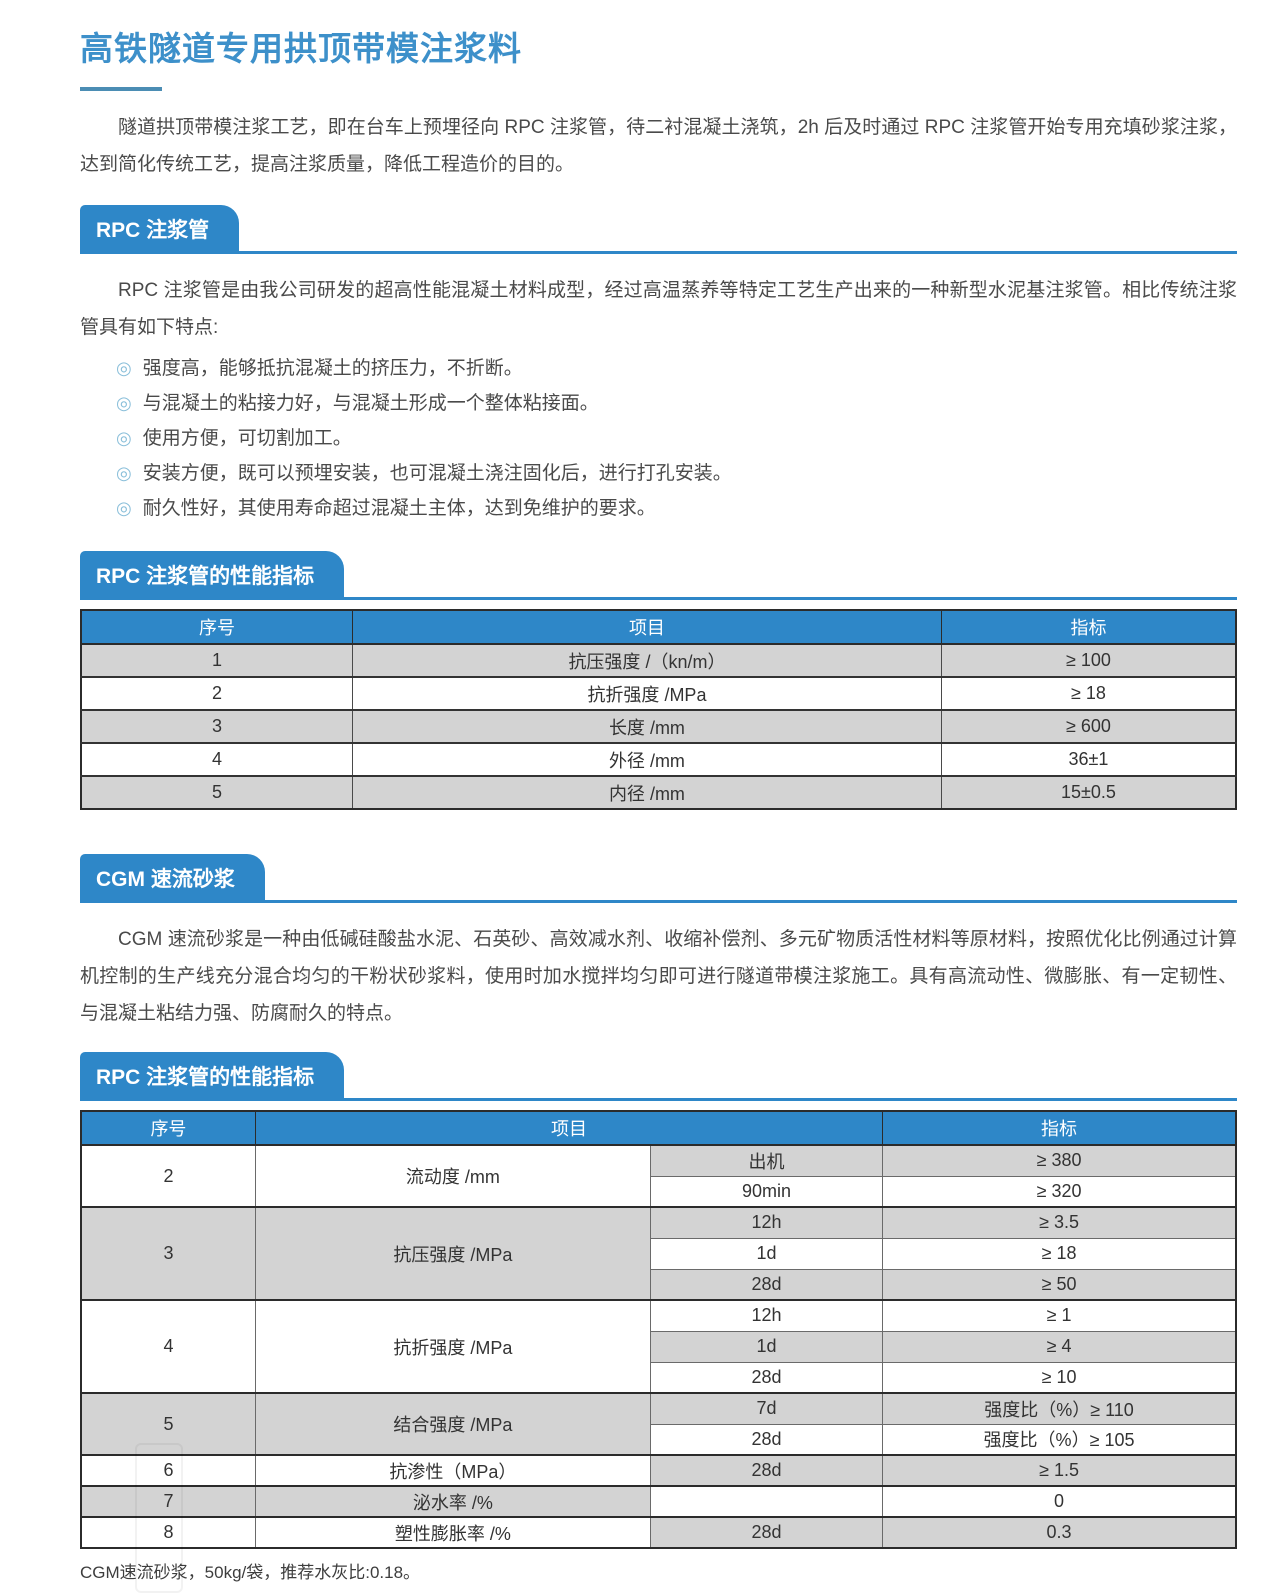 The height and width of the screenshot is (1593, 1280). I want to click on value-cell: 强度比（%）≥ 110, so click(1059, 1408).